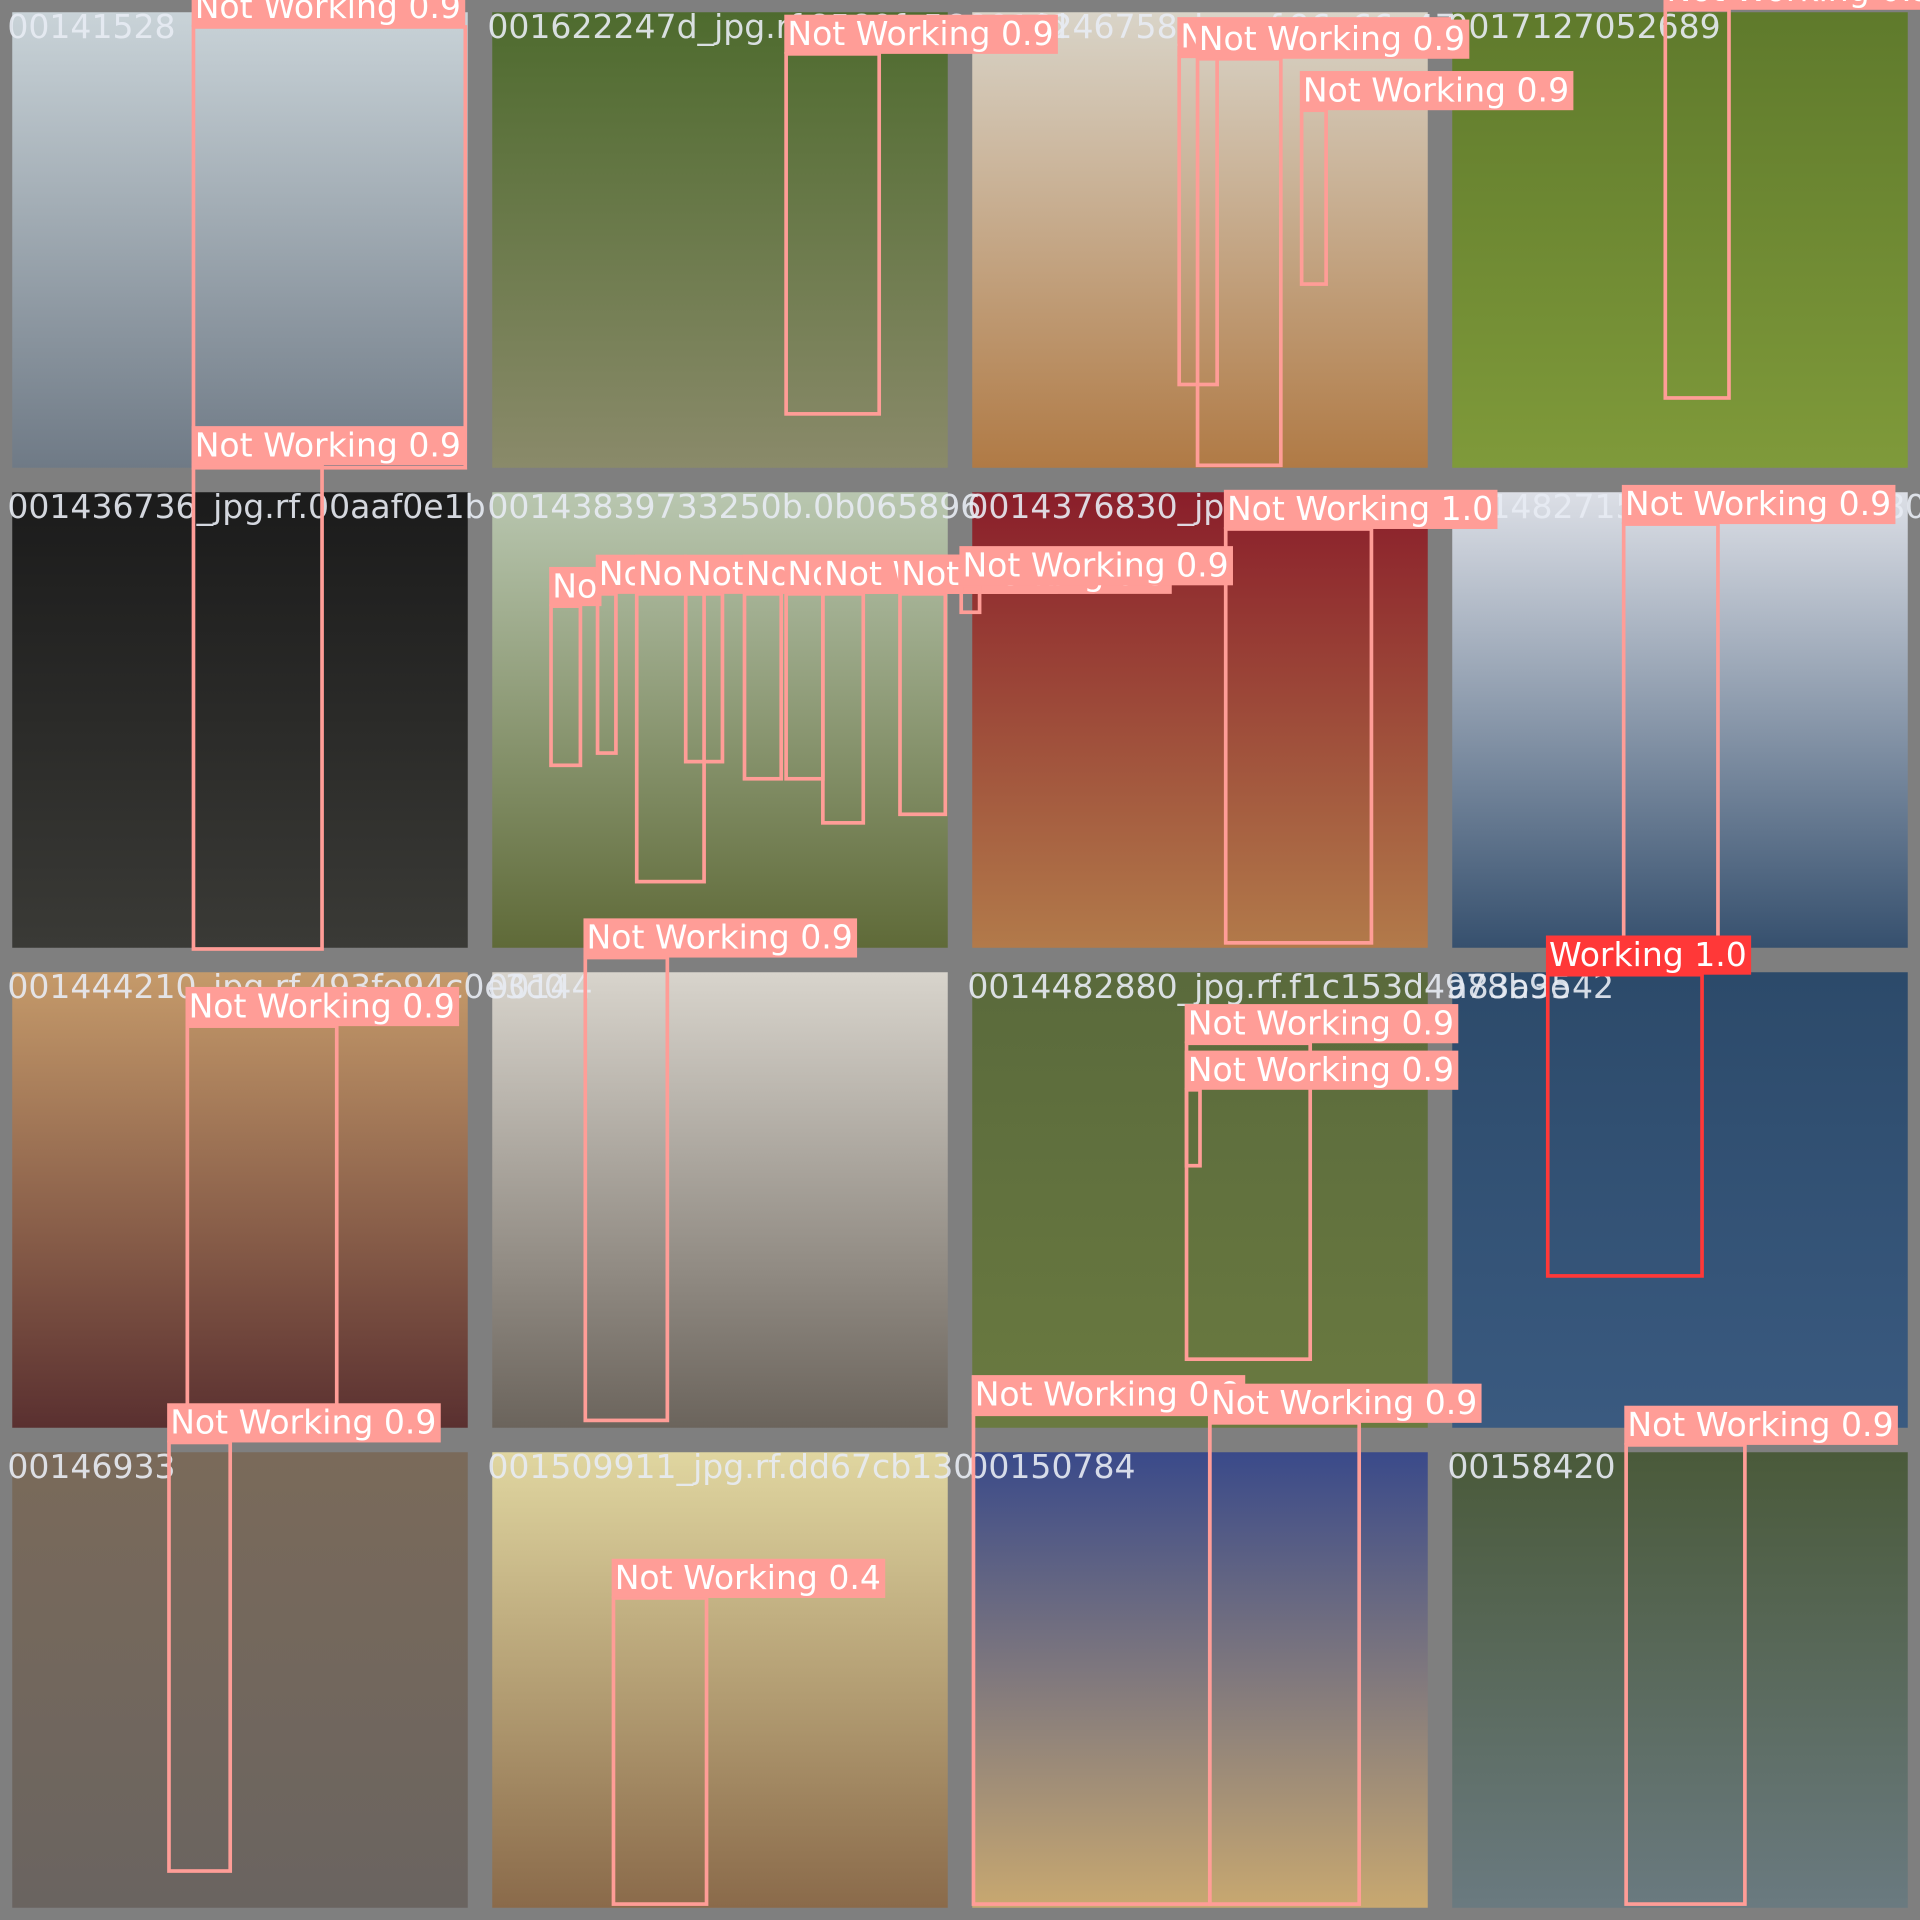 The width and height of the screenshot is (1920, 1920). I want to click on detection-label: Not Working 1.0, so click(1360, 508).